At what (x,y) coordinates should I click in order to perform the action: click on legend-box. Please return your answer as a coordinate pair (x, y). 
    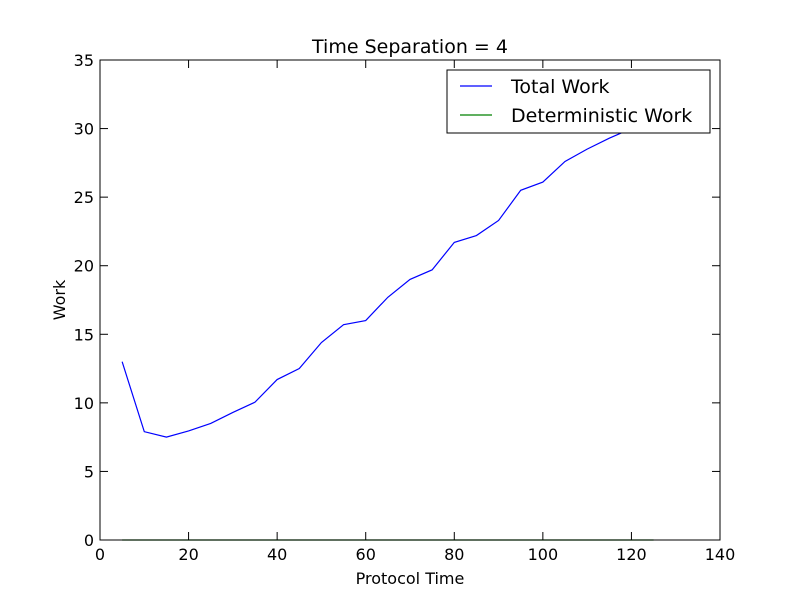
    Looking at the image, I should click on (578, 101).